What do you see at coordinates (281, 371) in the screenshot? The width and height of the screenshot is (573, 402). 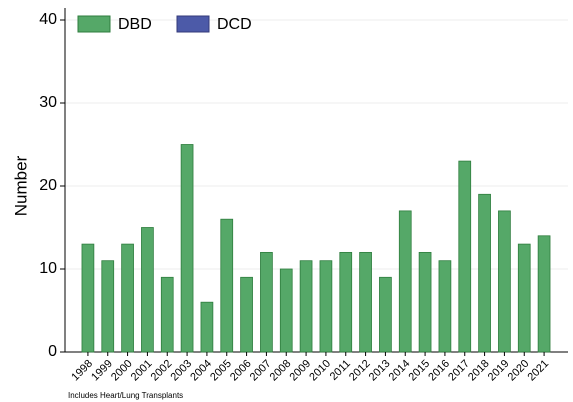 I see `x-tick-label: 2008` at bounding box center [281, 371].